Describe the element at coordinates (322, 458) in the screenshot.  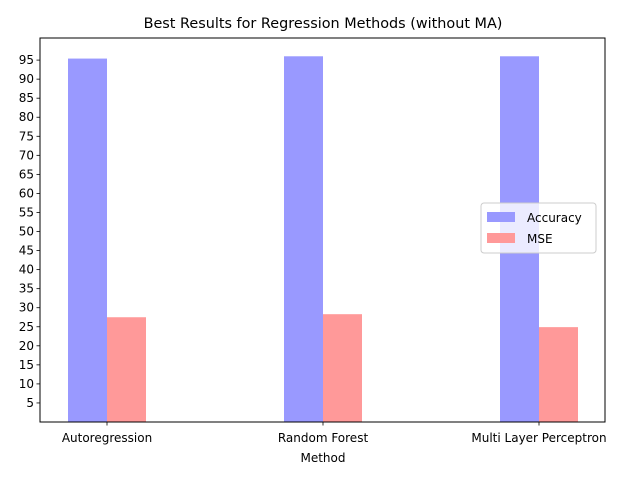
I see `x-axis-label: Method` at that location.